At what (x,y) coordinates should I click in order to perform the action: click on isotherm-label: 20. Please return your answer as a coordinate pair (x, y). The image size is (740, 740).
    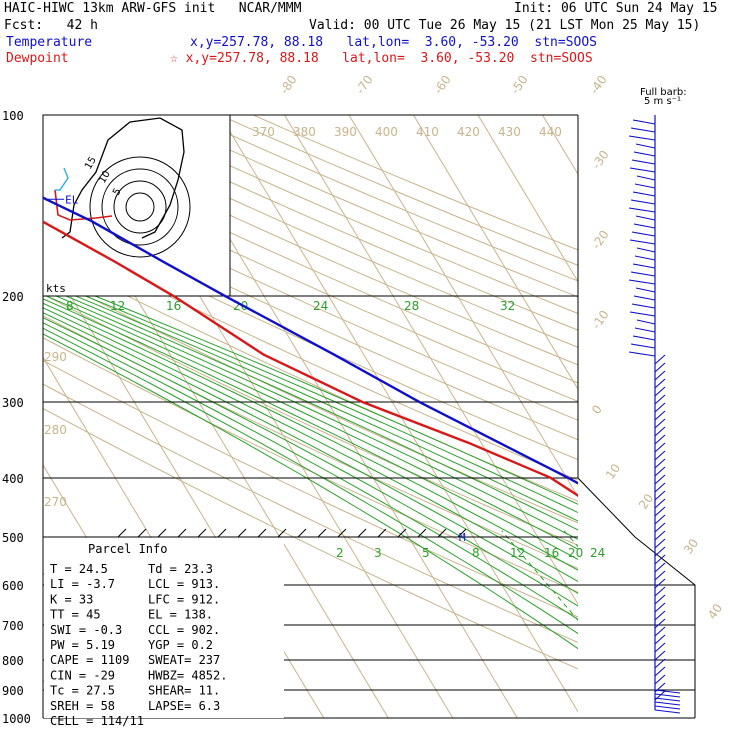
    Looking at the image, I should click on (646, 501).